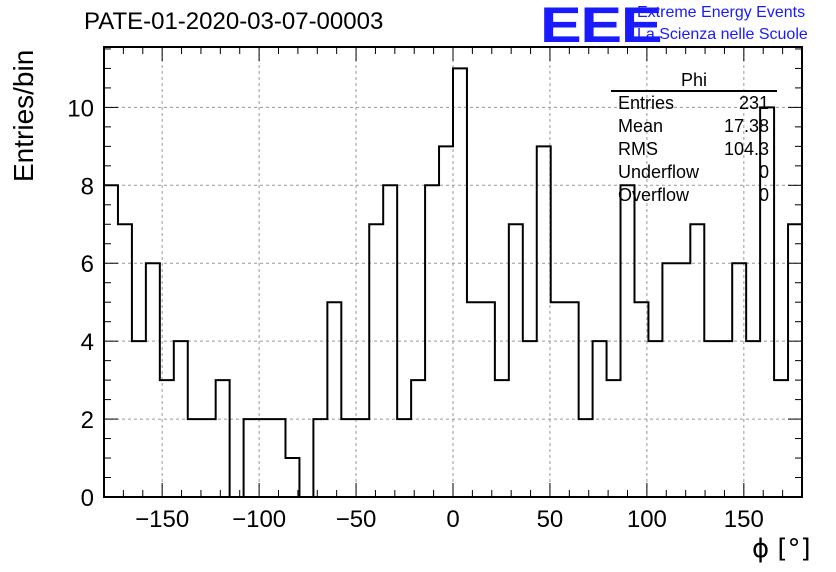  Describe the element at coordinates (647, 519) in the screenshot. I see `x-tick-label: 100` at that location.